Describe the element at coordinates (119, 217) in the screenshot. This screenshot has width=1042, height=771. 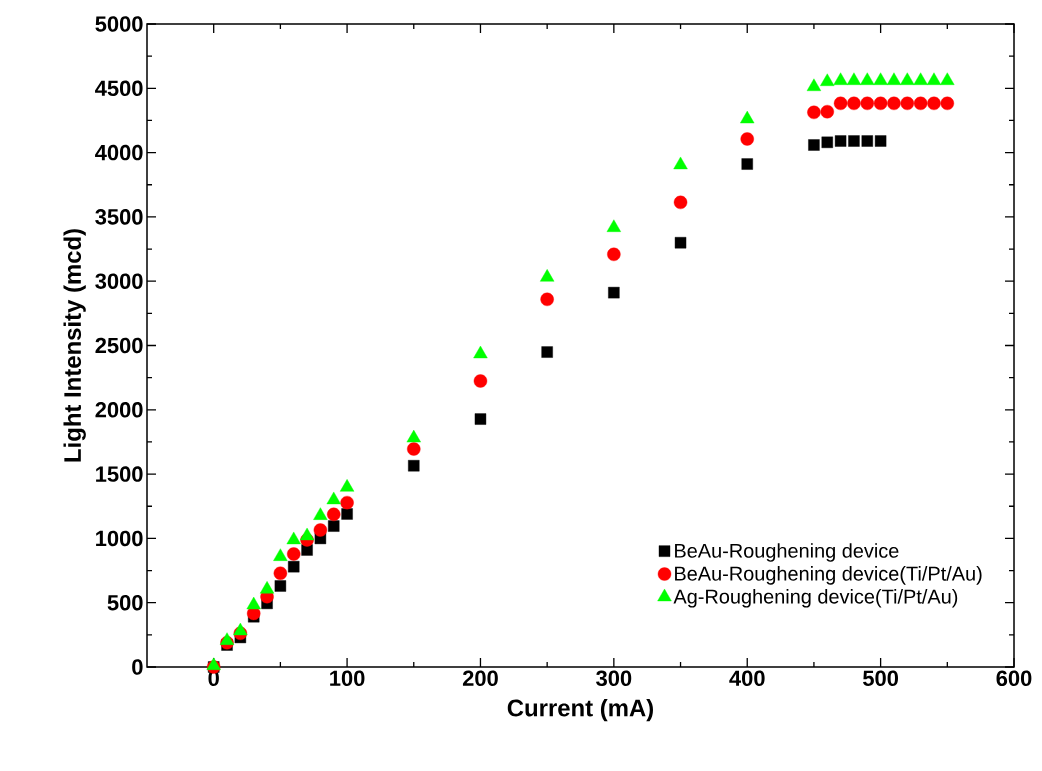
I see `y-tick-label: 3500` at that location.